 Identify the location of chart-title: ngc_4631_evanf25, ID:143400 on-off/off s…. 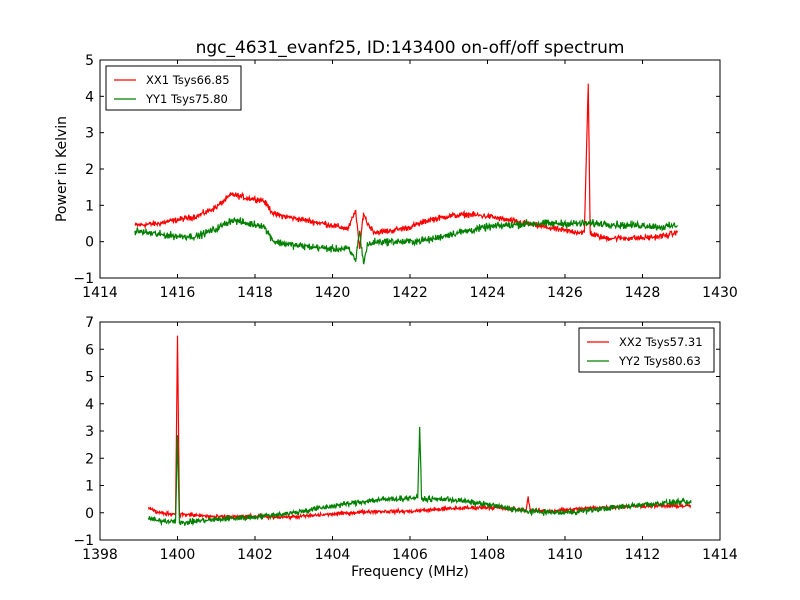
(410, 48).